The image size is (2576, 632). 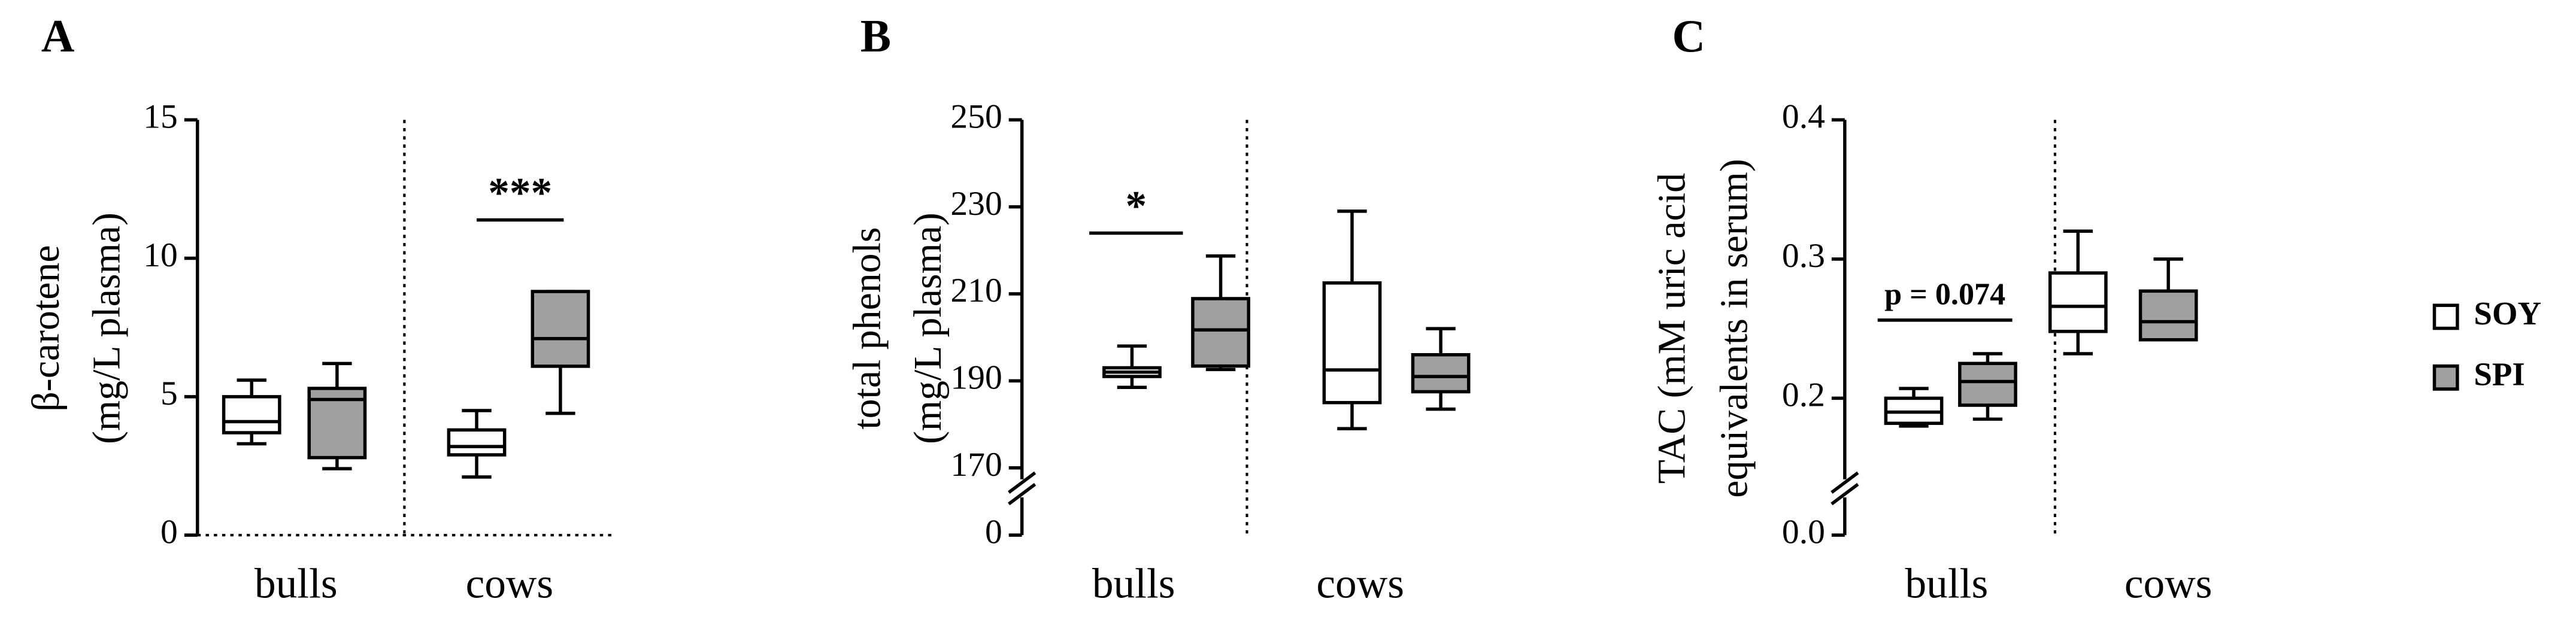 I want to click on y-tick-label: 0.2, so click(x=1803, y=395).